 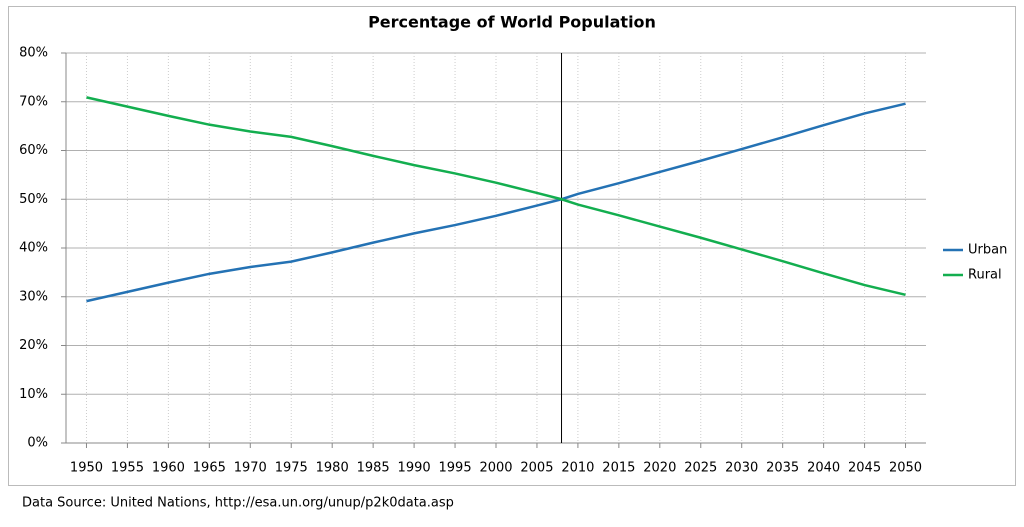 I want to click on x-tick-label: 2005, so click(x=536, y=468).